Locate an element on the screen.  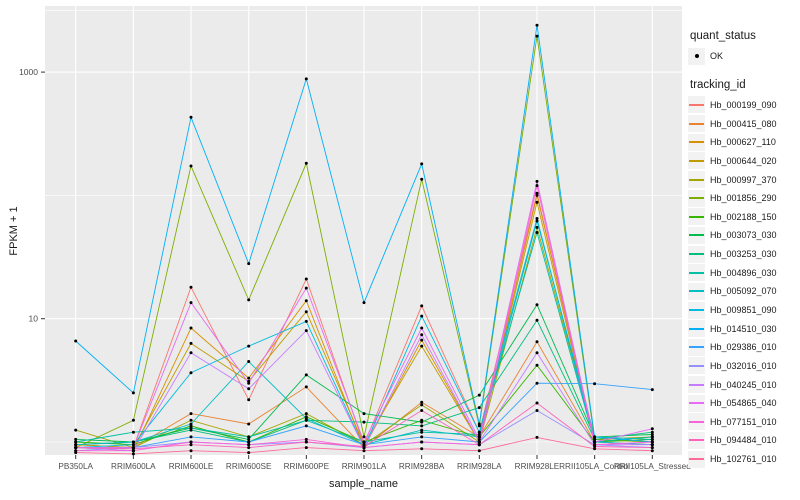
legend-item-label: Hb_077151_010 is located at coordinates (743, 421).